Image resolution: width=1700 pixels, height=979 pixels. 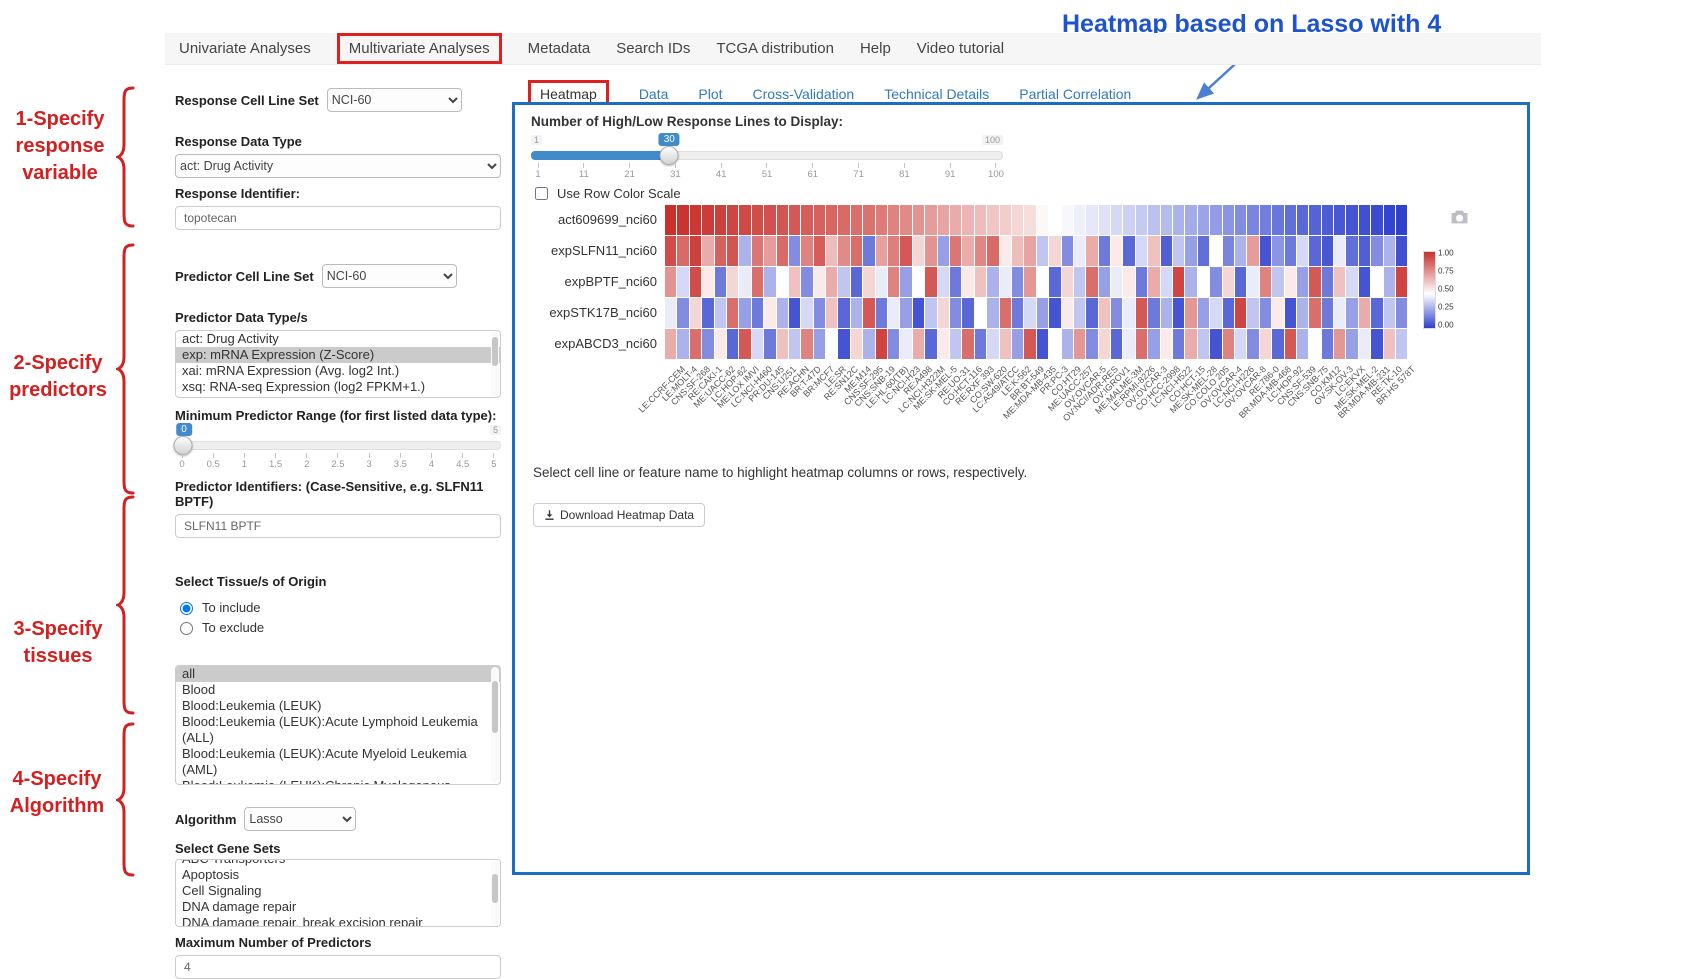 What do you see at coordinates (1459, 217) in the screenshot?
I see `camera-icon` at bounding box center [1459, 217].